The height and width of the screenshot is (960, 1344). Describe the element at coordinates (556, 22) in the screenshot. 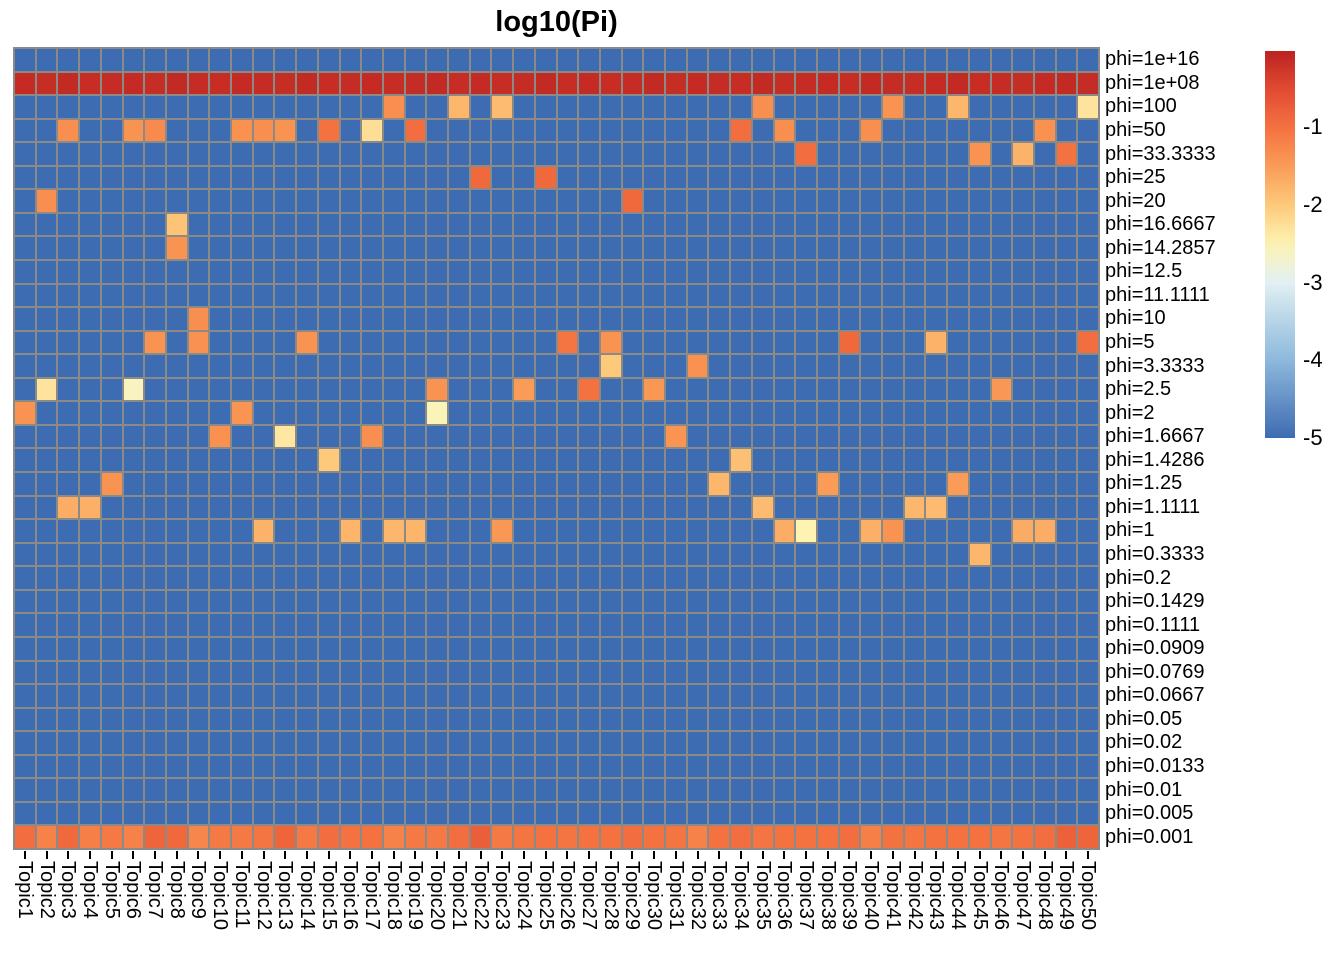

I see `chart-title: log10(Pi)` at that location.